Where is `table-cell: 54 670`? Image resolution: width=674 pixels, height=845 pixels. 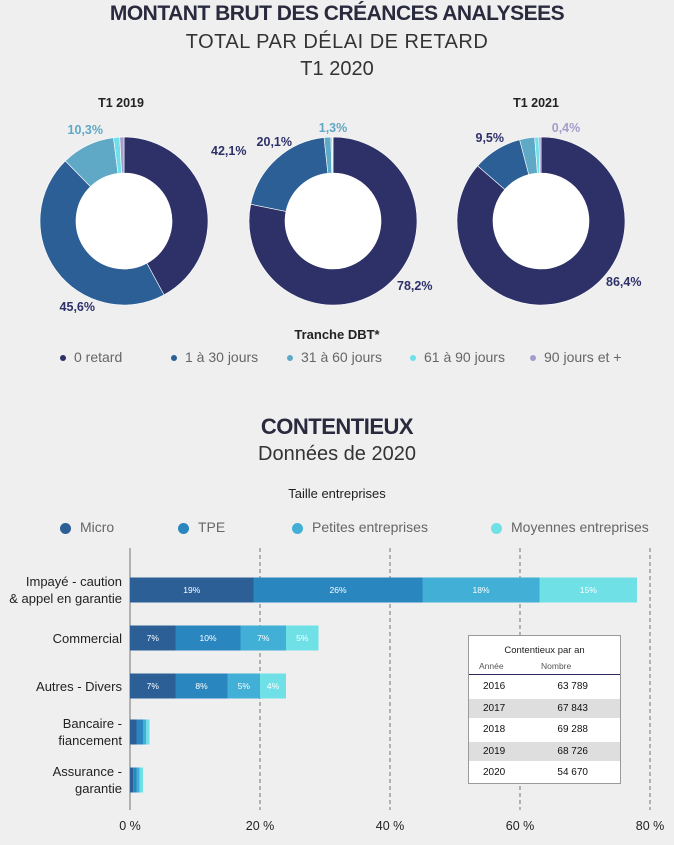
table-cell: 54 670 is located at coordinates (572, 773).